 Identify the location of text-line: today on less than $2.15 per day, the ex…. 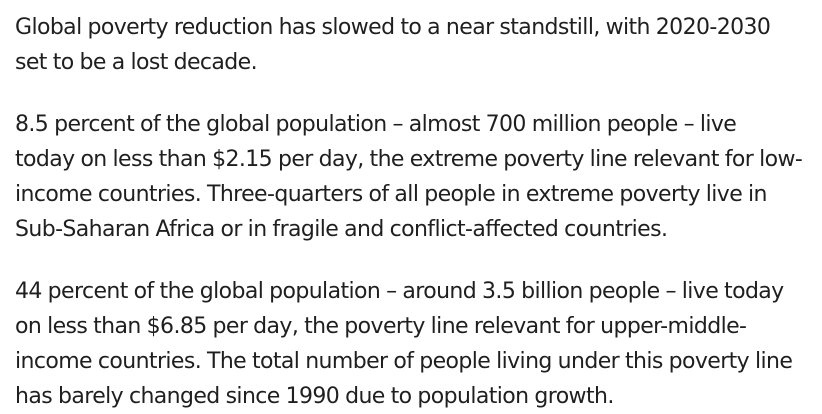
(409, 159).